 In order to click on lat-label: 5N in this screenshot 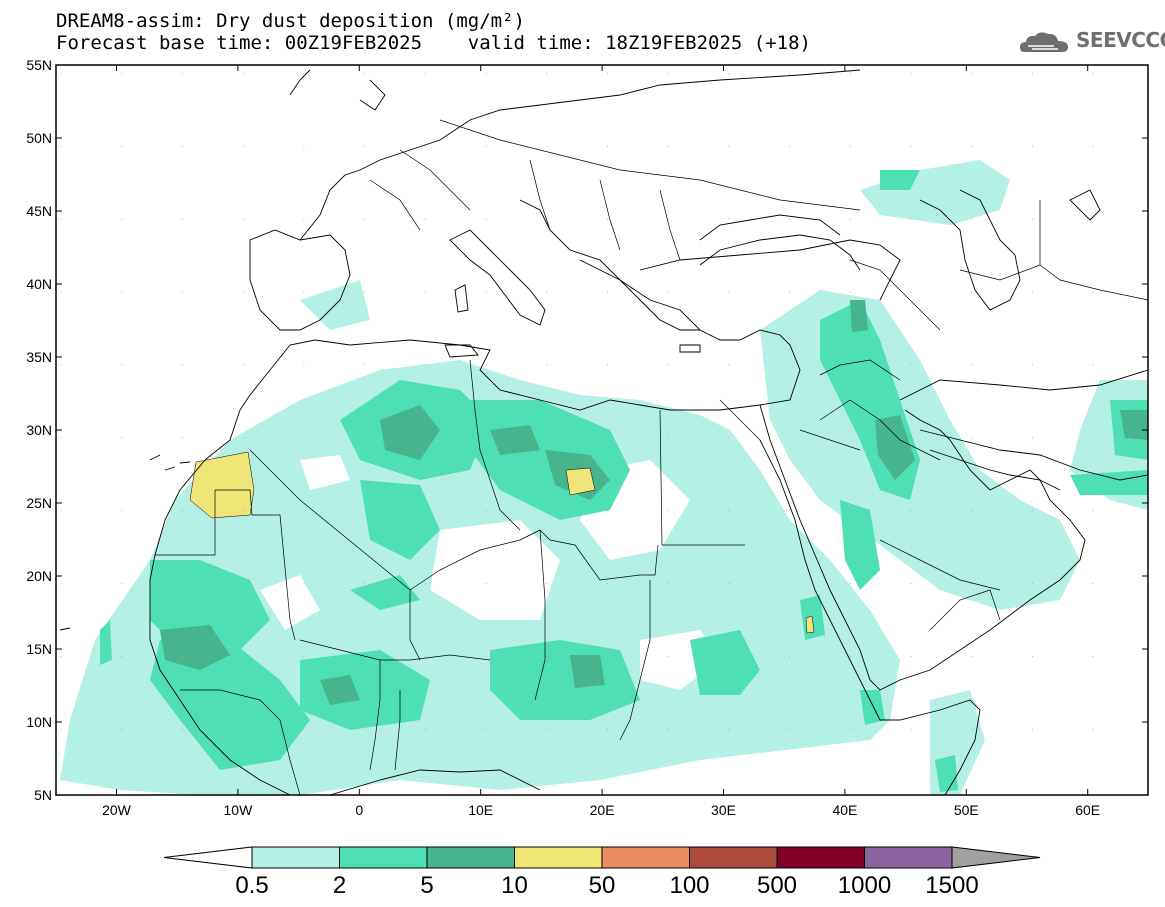, I will do `click(43, 795)`.